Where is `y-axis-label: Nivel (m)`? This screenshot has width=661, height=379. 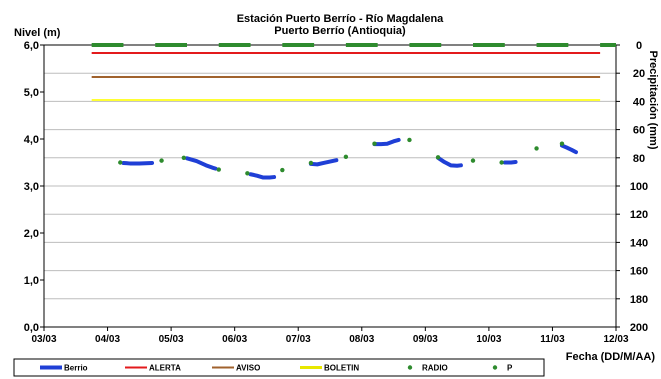
y-axis-label: Nivel (m) is located at coordinates (37, 33).